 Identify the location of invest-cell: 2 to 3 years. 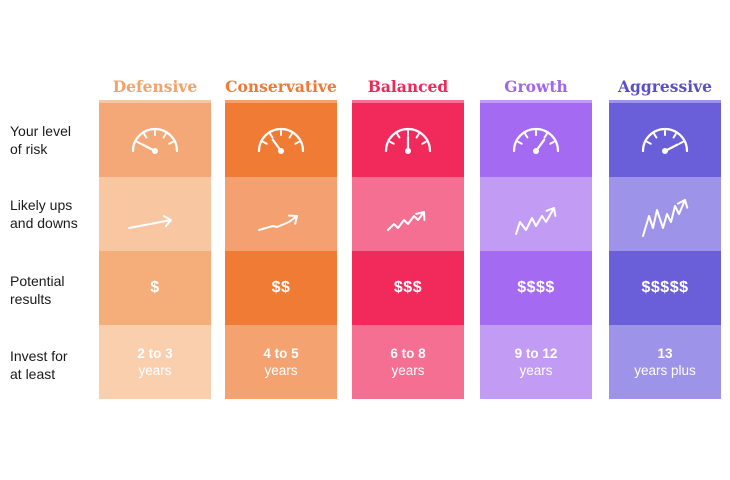
(155, 362).